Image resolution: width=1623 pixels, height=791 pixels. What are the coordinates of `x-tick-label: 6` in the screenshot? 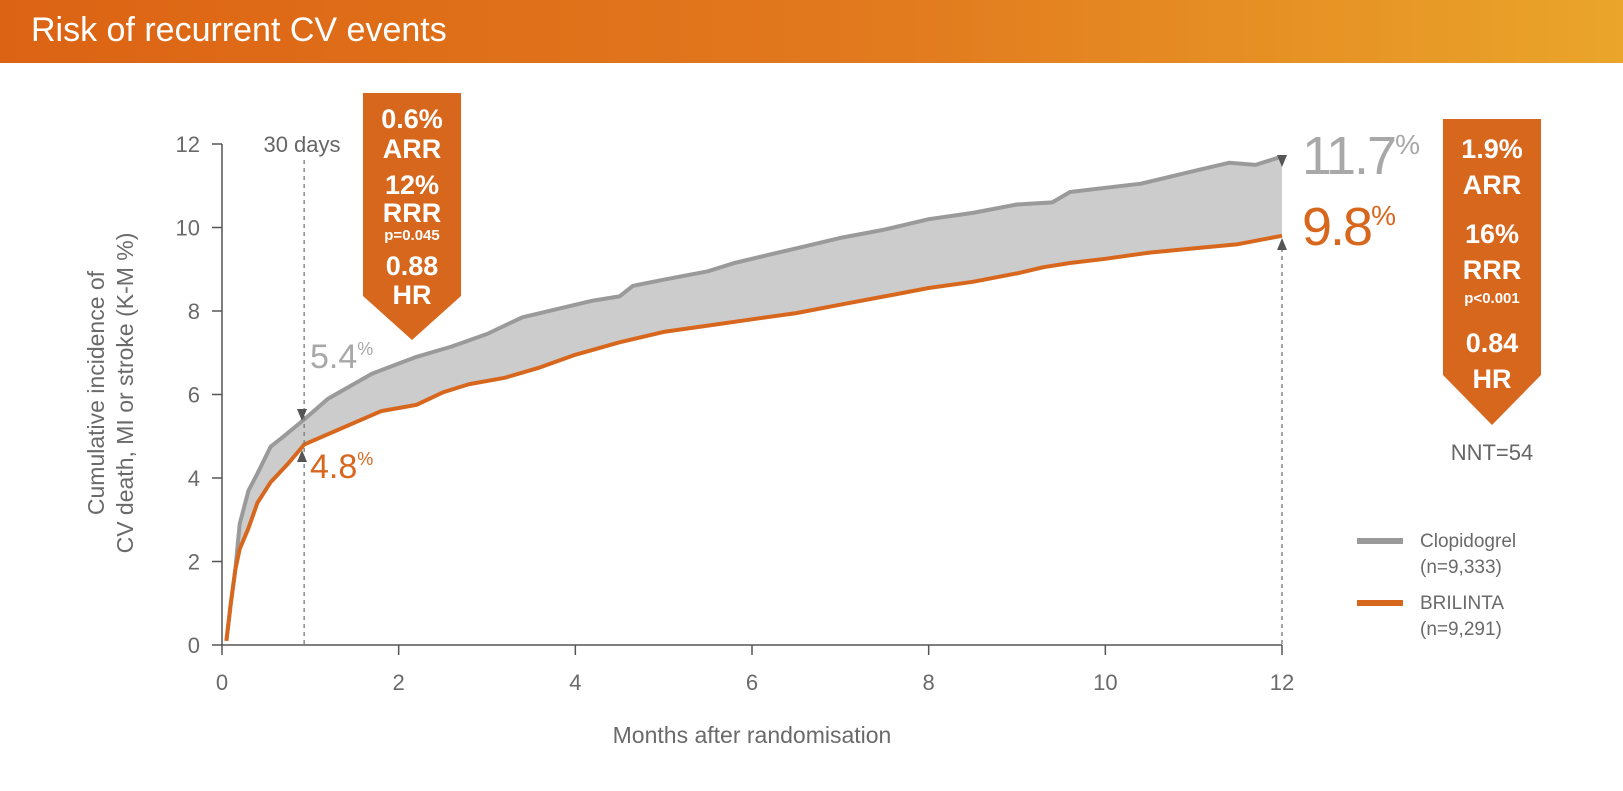 It's located at (752, 682).